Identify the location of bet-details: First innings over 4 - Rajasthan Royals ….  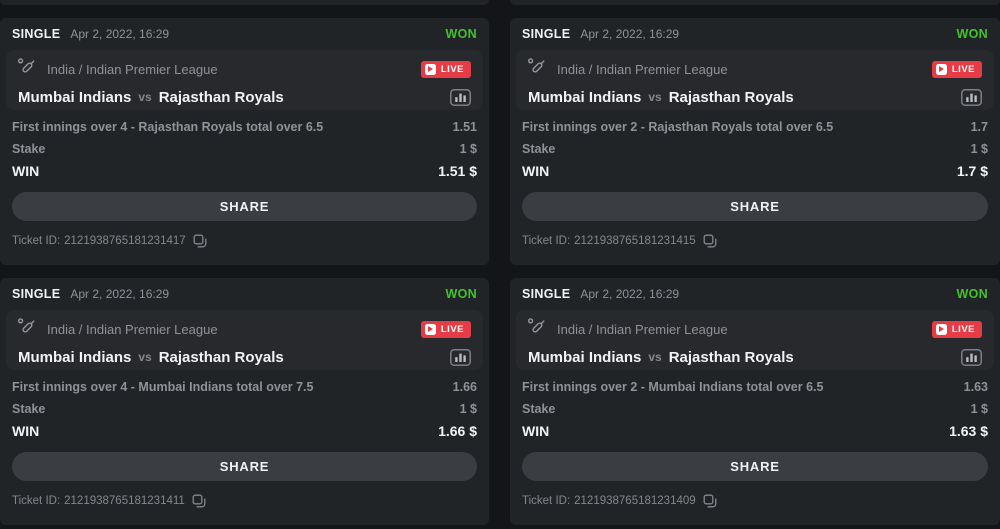
(244, 149).